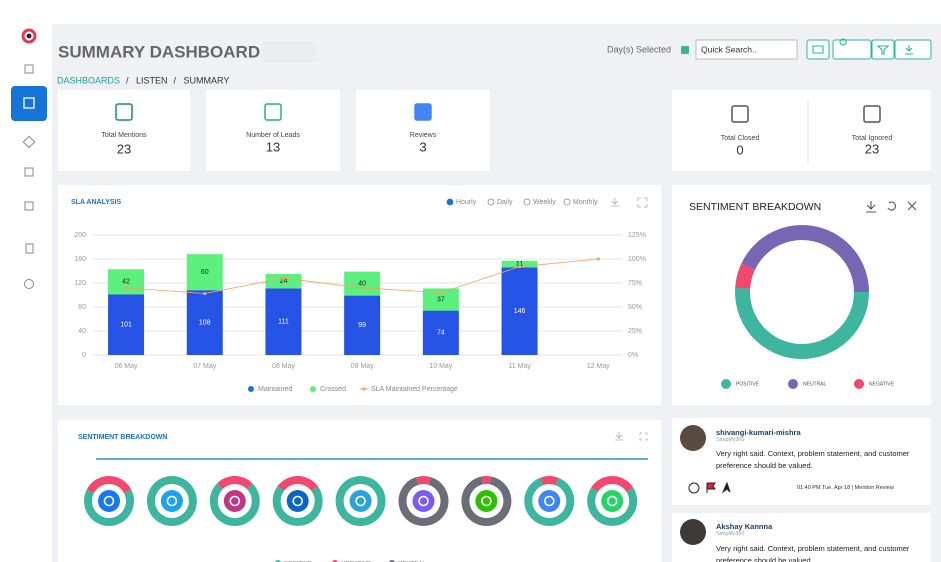 The width and height of the screenshot is (941, 562). I want to click on breadcrumb-item: LISTEN, so click(152, 80).